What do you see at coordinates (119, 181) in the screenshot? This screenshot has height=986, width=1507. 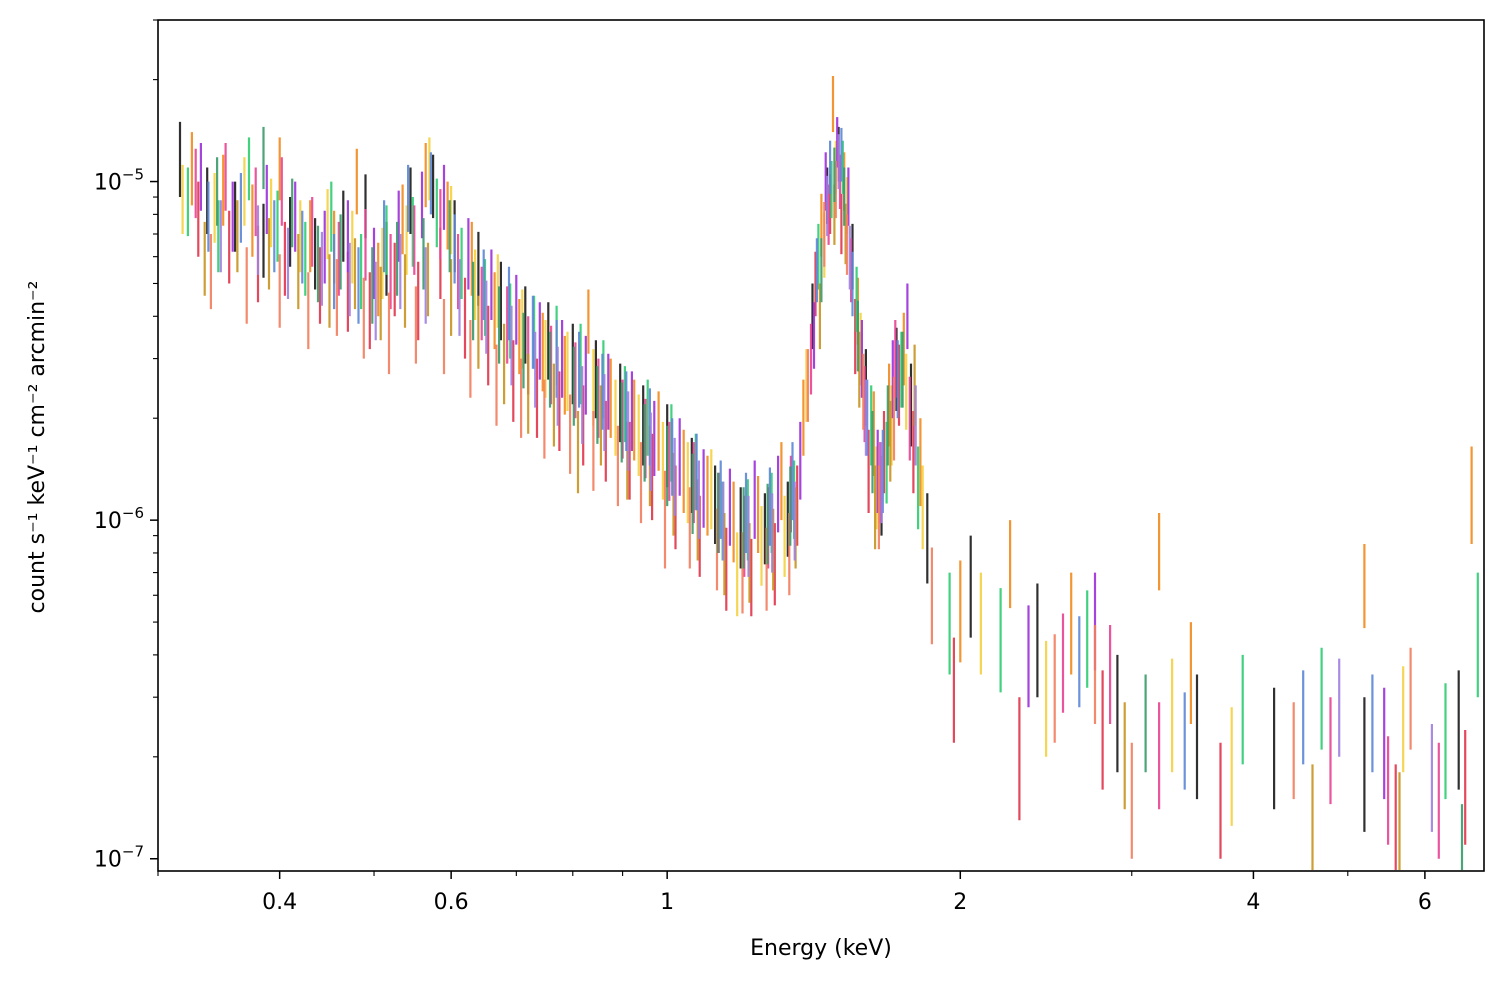 I see `y-tick-label: 10⁻⁵` at bounding box center [119, 181].